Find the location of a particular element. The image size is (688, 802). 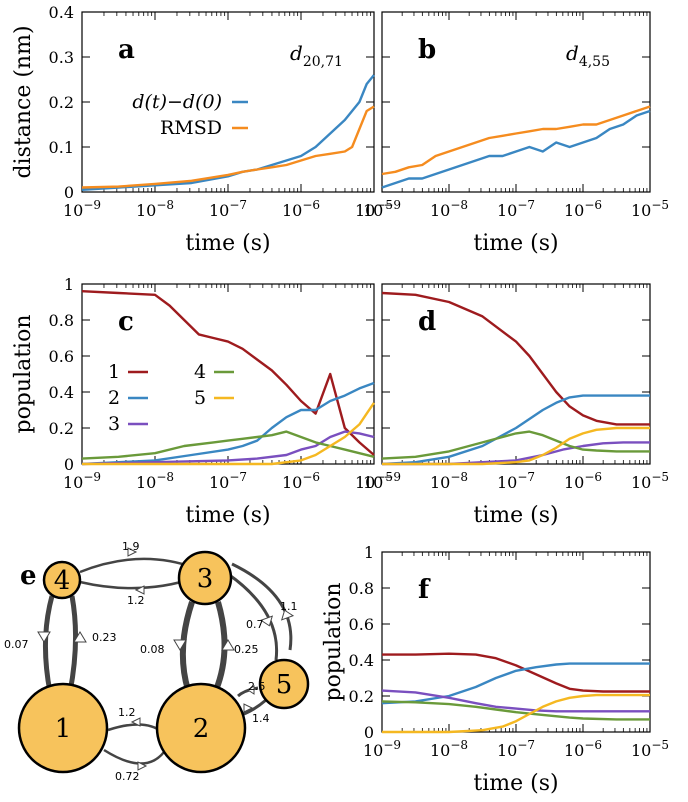

node-label-1: 1 is located at coordinates (63, 729).